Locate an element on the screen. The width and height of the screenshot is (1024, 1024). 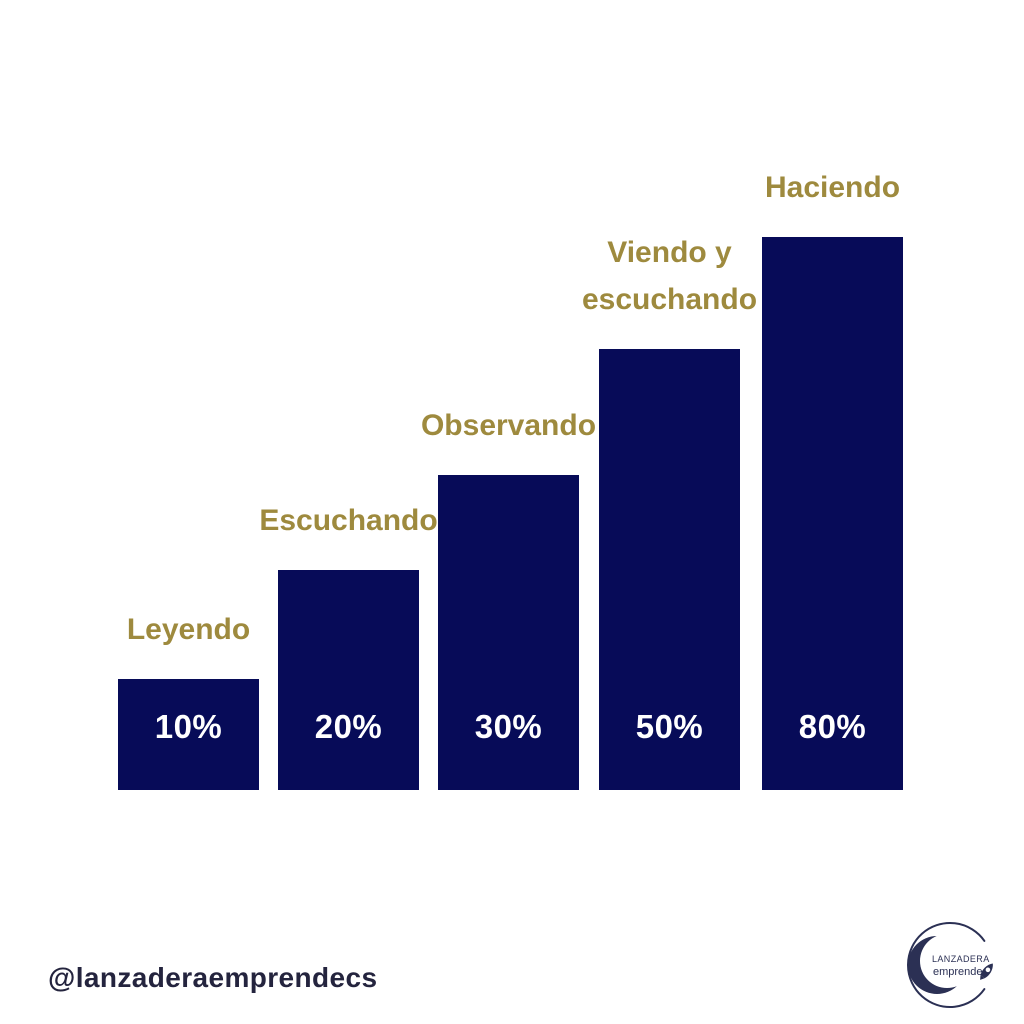
bar: 10% is located at coordinates (188, 734).